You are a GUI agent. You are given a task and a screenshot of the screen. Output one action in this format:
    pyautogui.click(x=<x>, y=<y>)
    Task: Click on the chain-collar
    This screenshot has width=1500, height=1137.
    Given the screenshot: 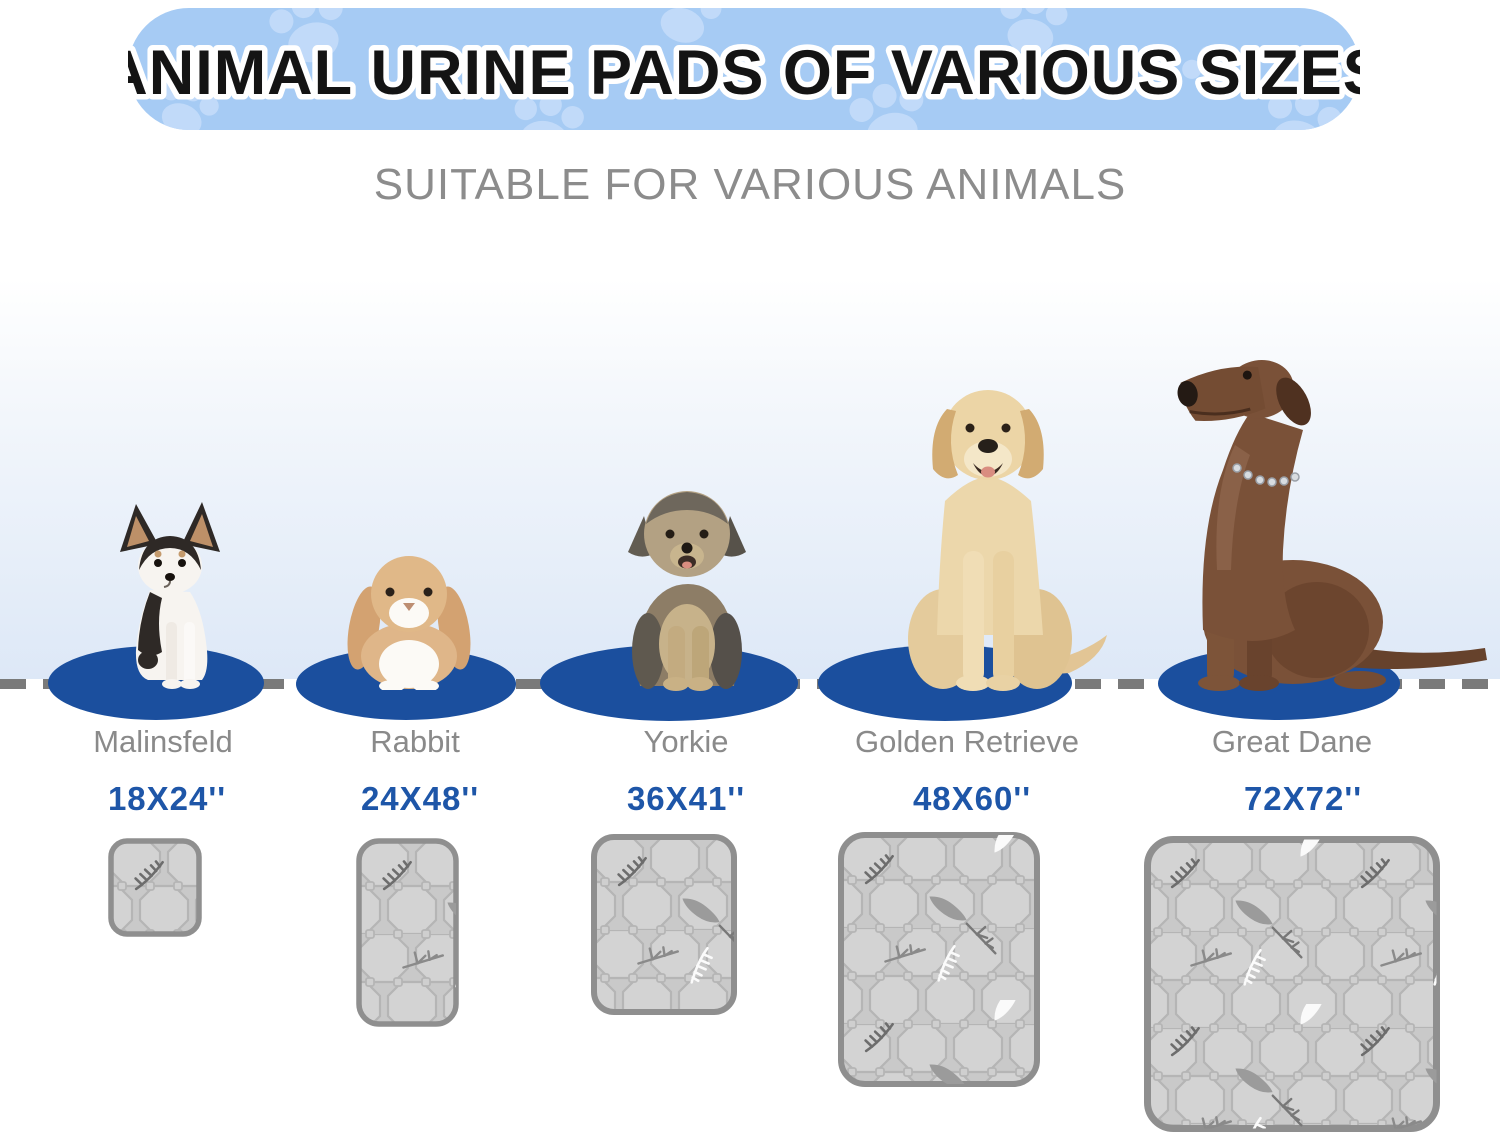 What is the action you would take?
    pyautogui.click(x=1266, y=475)
    